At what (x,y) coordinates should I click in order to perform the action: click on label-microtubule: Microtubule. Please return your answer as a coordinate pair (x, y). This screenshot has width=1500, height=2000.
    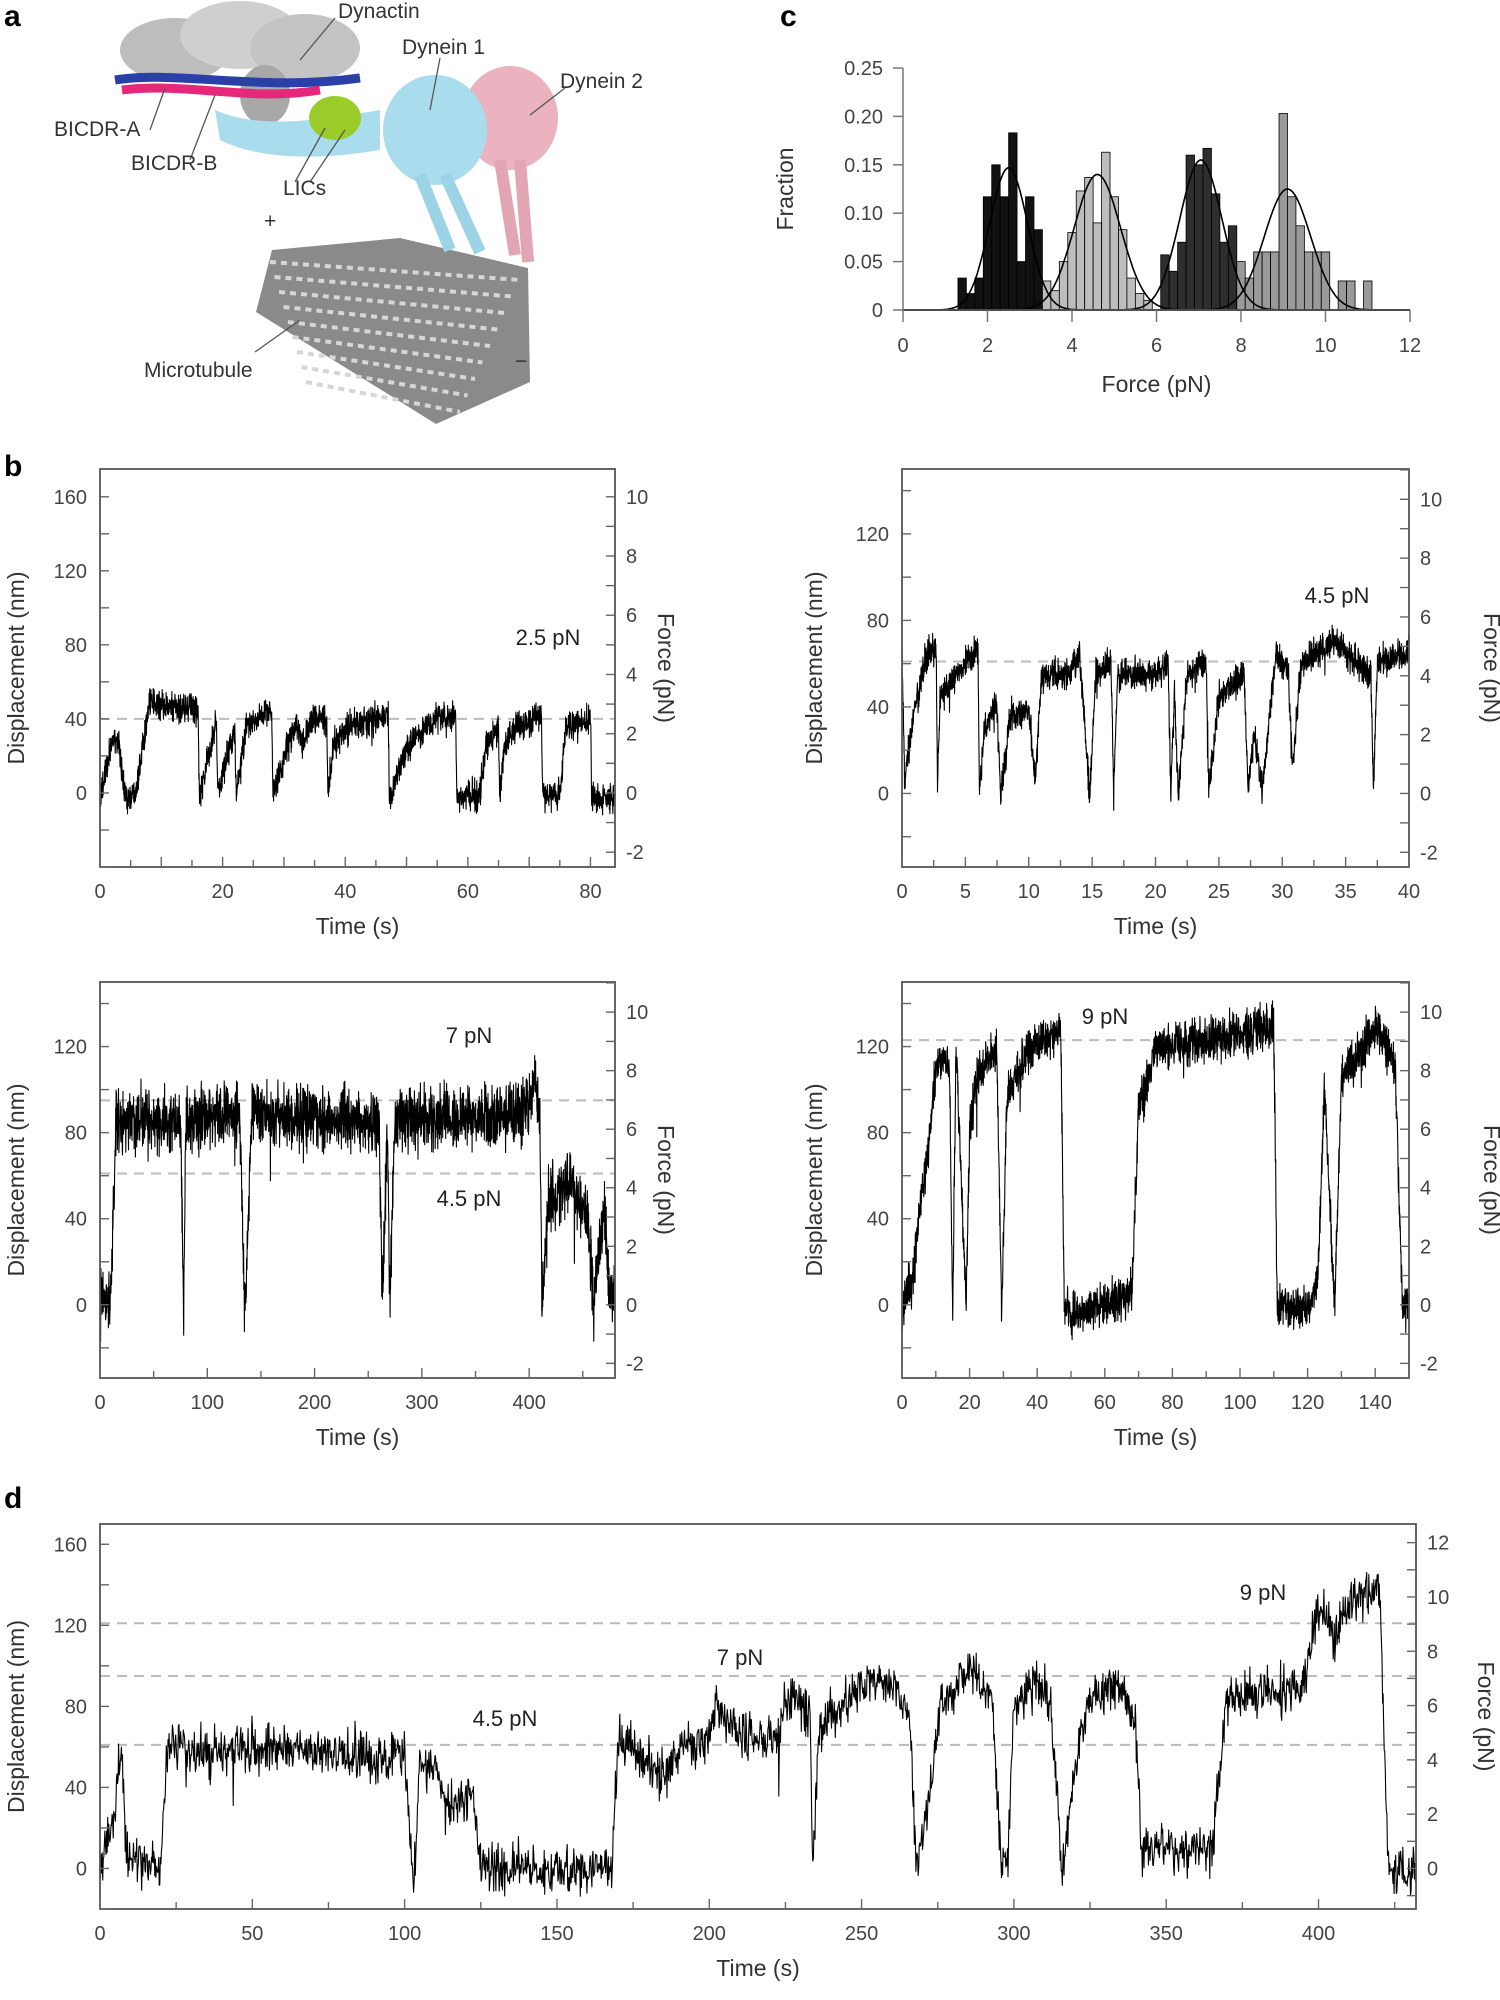
    Looking at the image, I should click on (198, 370).